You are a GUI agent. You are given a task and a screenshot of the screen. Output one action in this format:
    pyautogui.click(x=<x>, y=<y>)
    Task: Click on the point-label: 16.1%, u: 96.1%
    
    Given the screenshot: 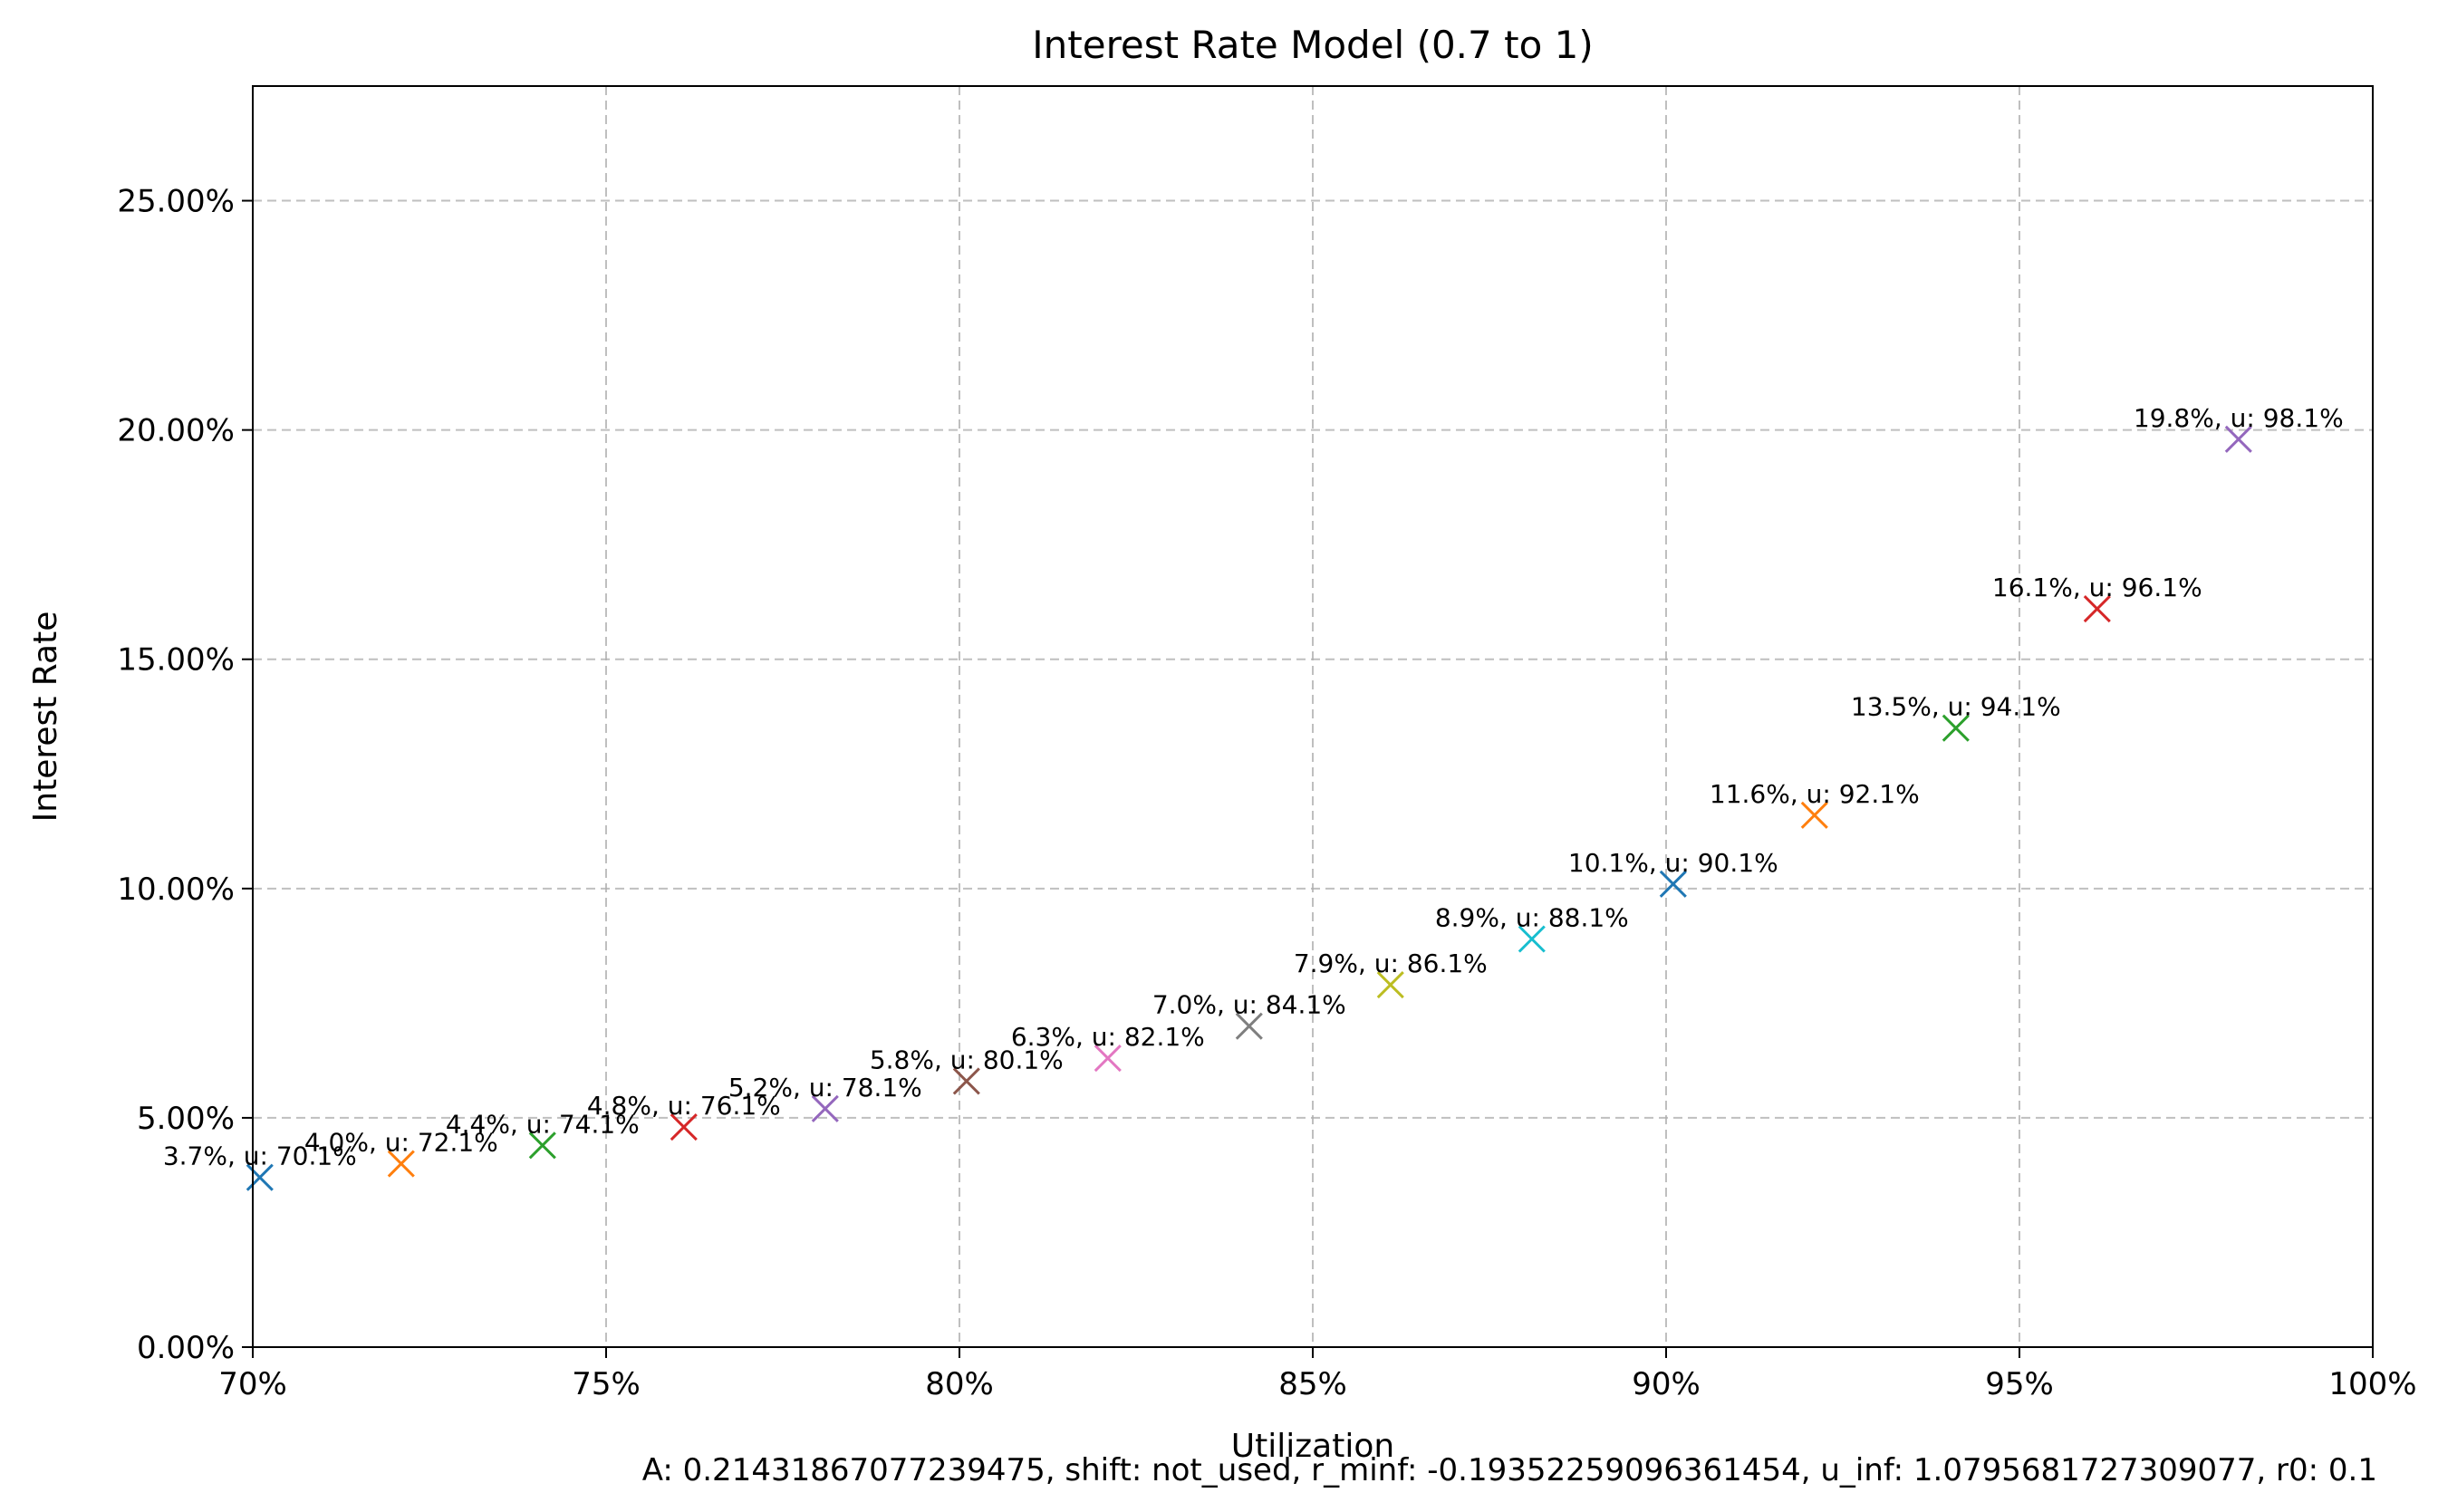 What is the action you would take?
    pyautogui.click(x=2097, y=587)
    